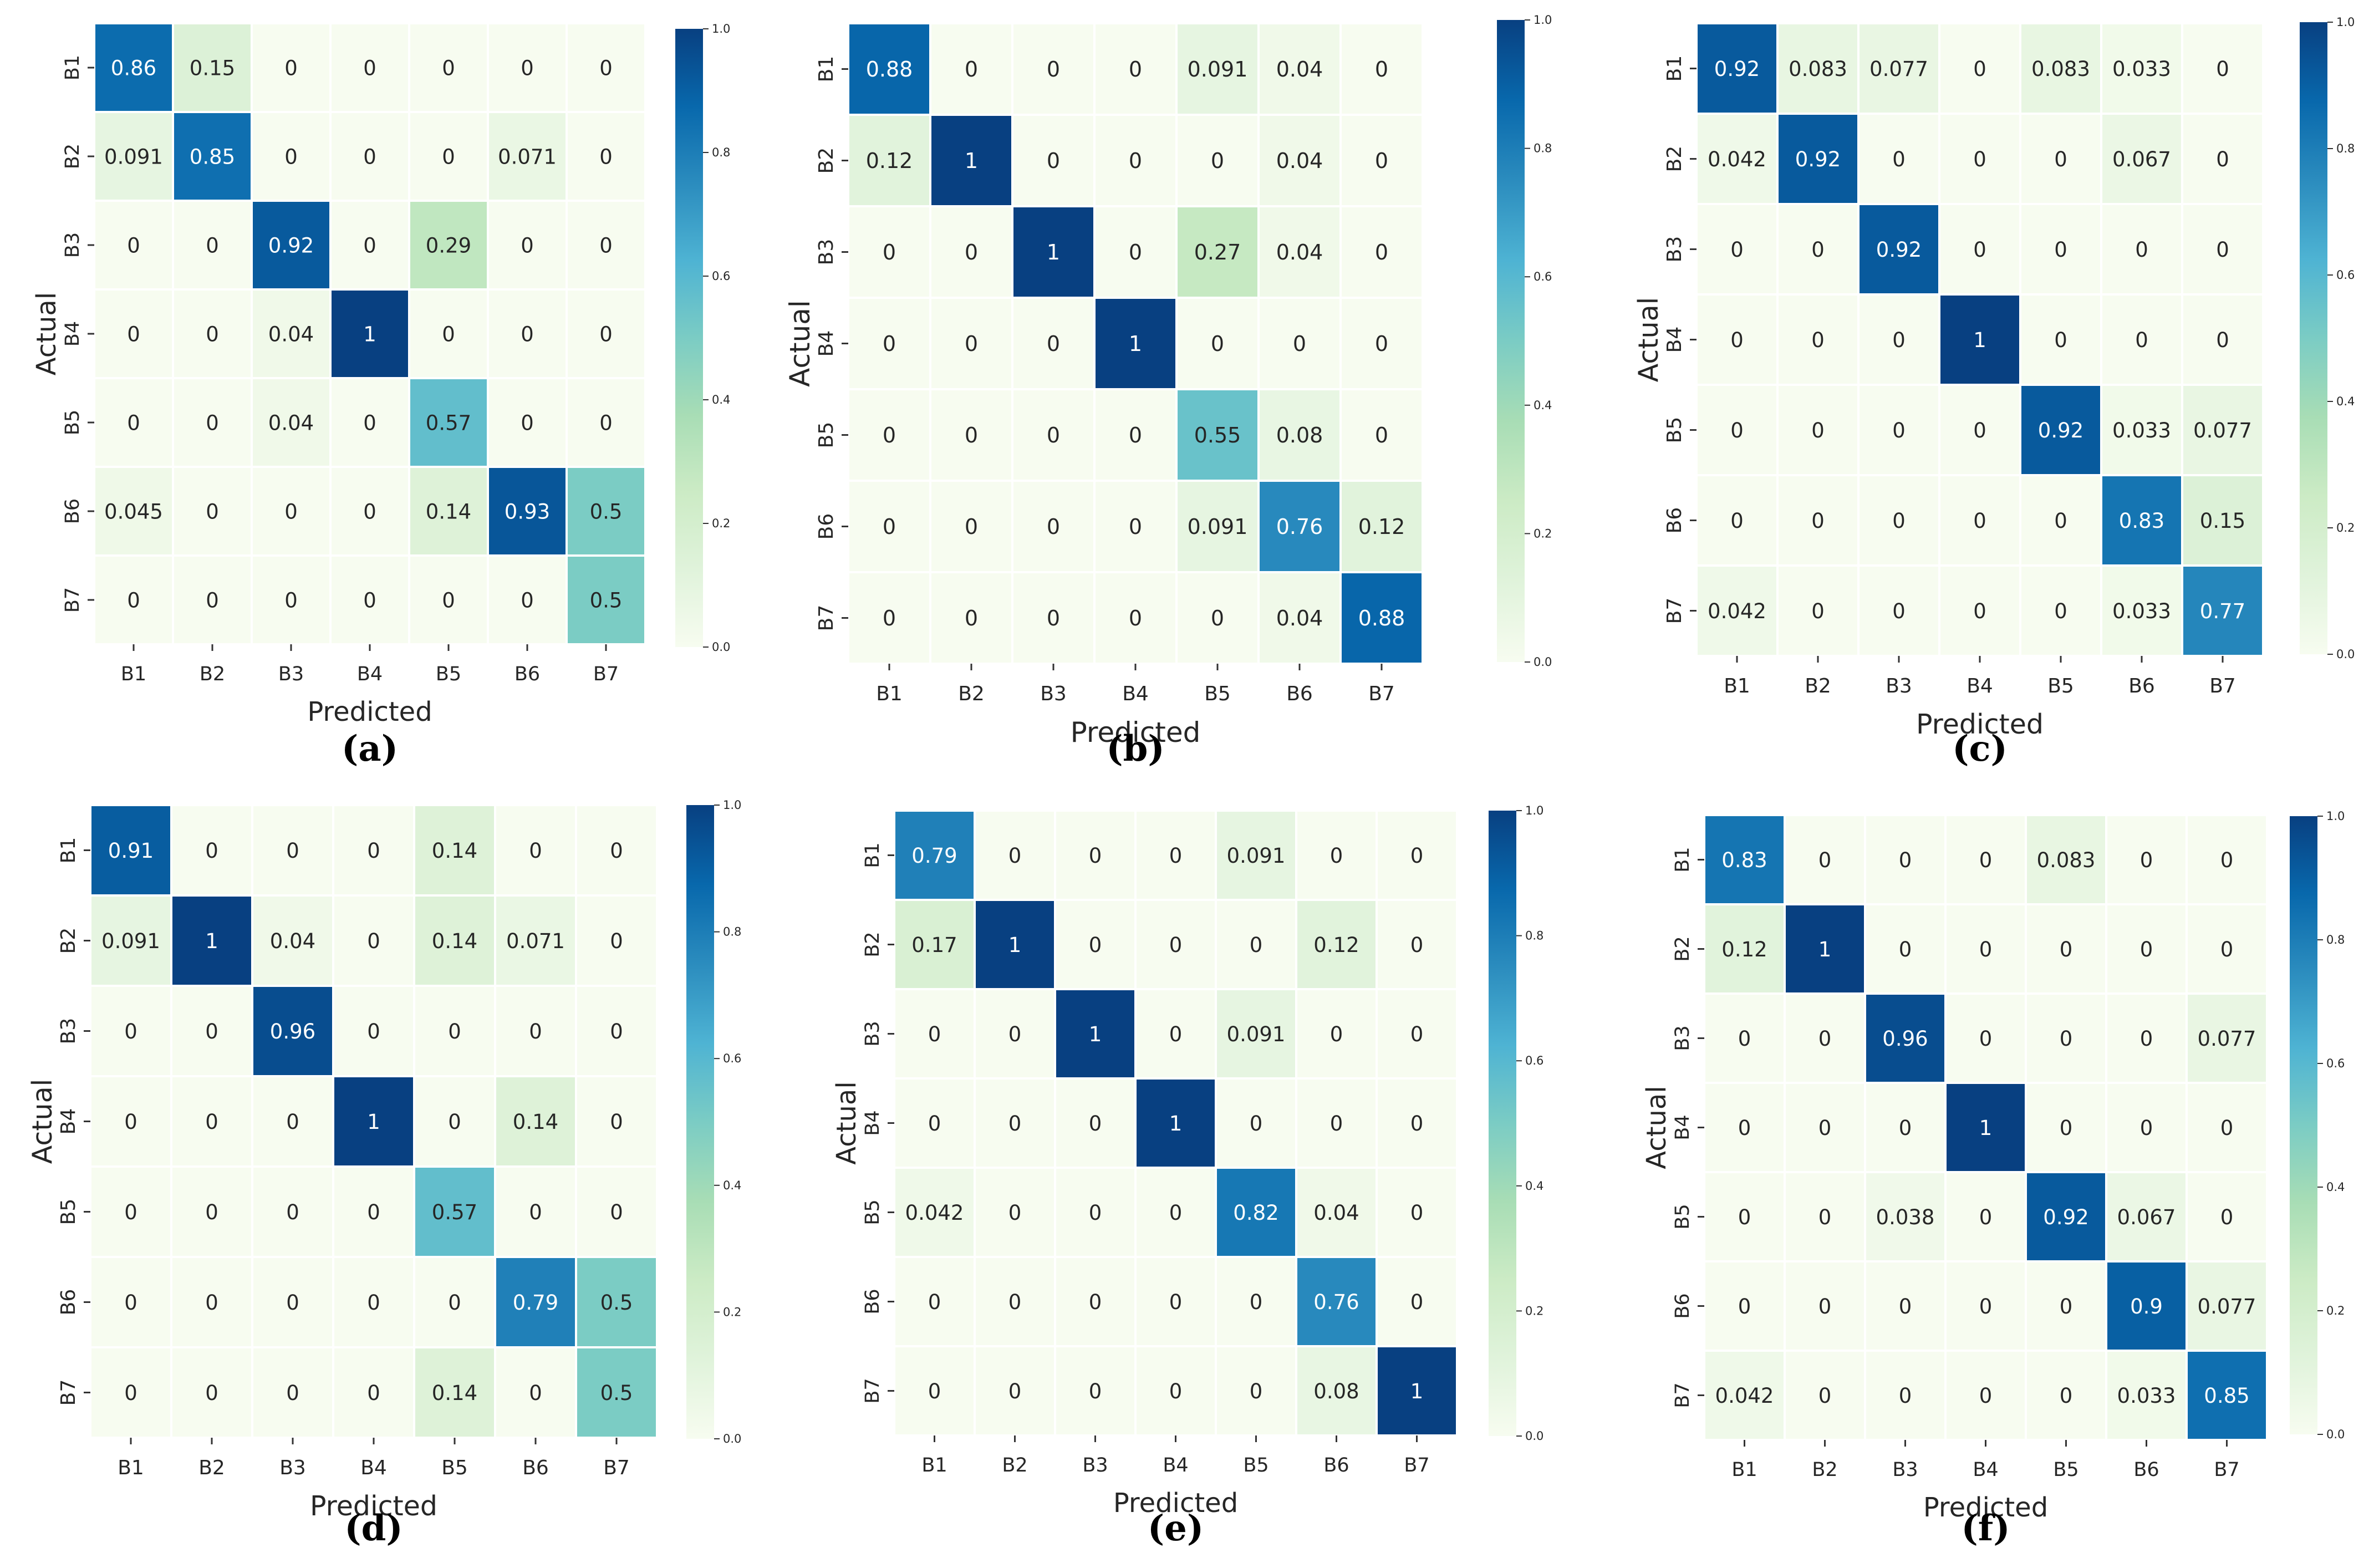 This screenshot has width=2374, height=1568. Describe the element at coordinates (1818, 687) in the screenshot. I see `x-tick-label: B2` at that location.